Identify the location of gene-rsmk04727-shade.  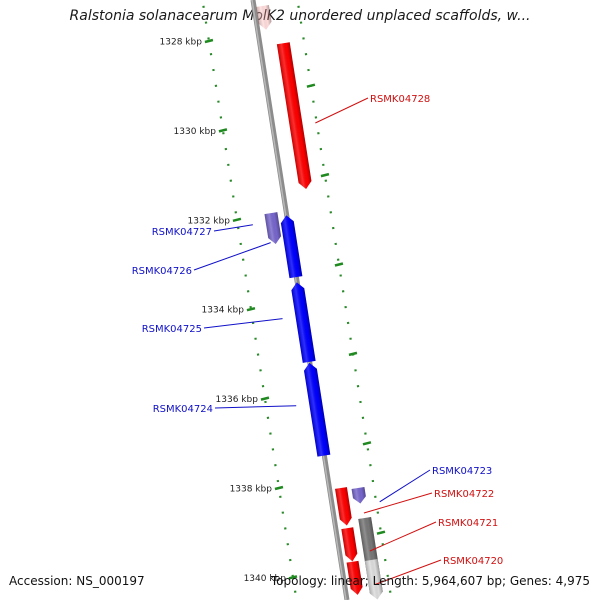
(273, 228).